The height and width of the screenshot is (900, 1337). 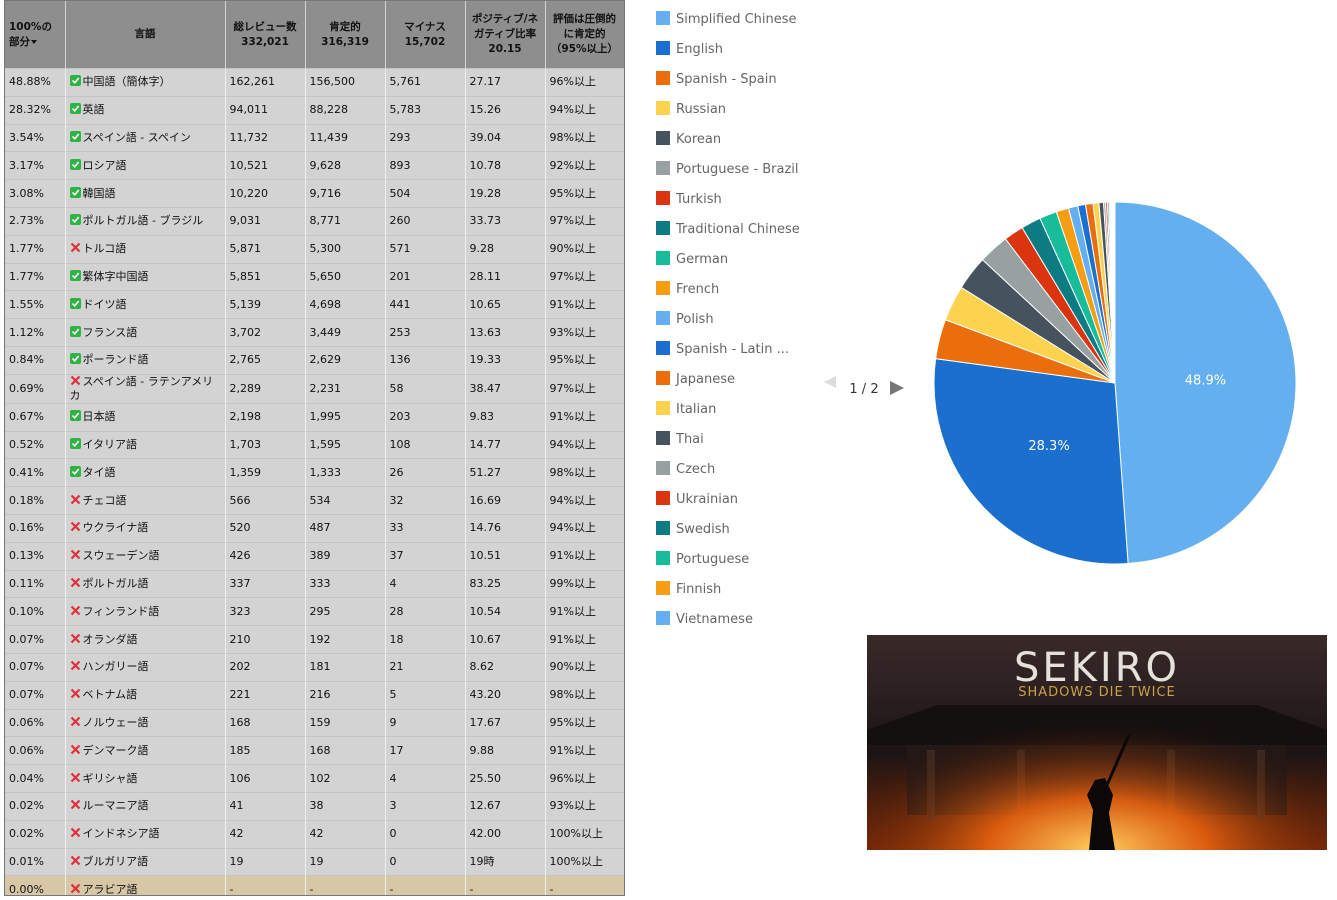 I want to click on cell-text: トルコ語, so click(x=104, y=249).